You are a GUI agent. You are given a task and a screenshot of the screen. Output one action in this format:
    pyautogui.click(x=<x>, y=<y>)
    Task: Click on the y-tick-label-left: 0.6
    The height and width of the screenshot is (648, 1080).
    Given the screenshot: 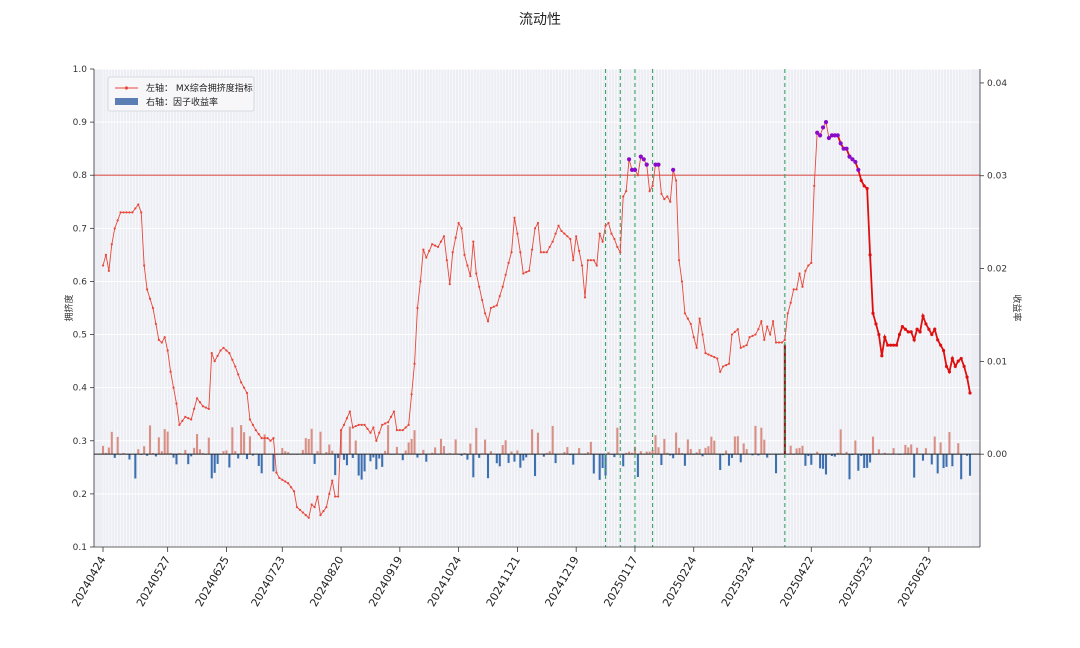 What is the action you would take?
    pyautogui.click(x=80, y=282)
    